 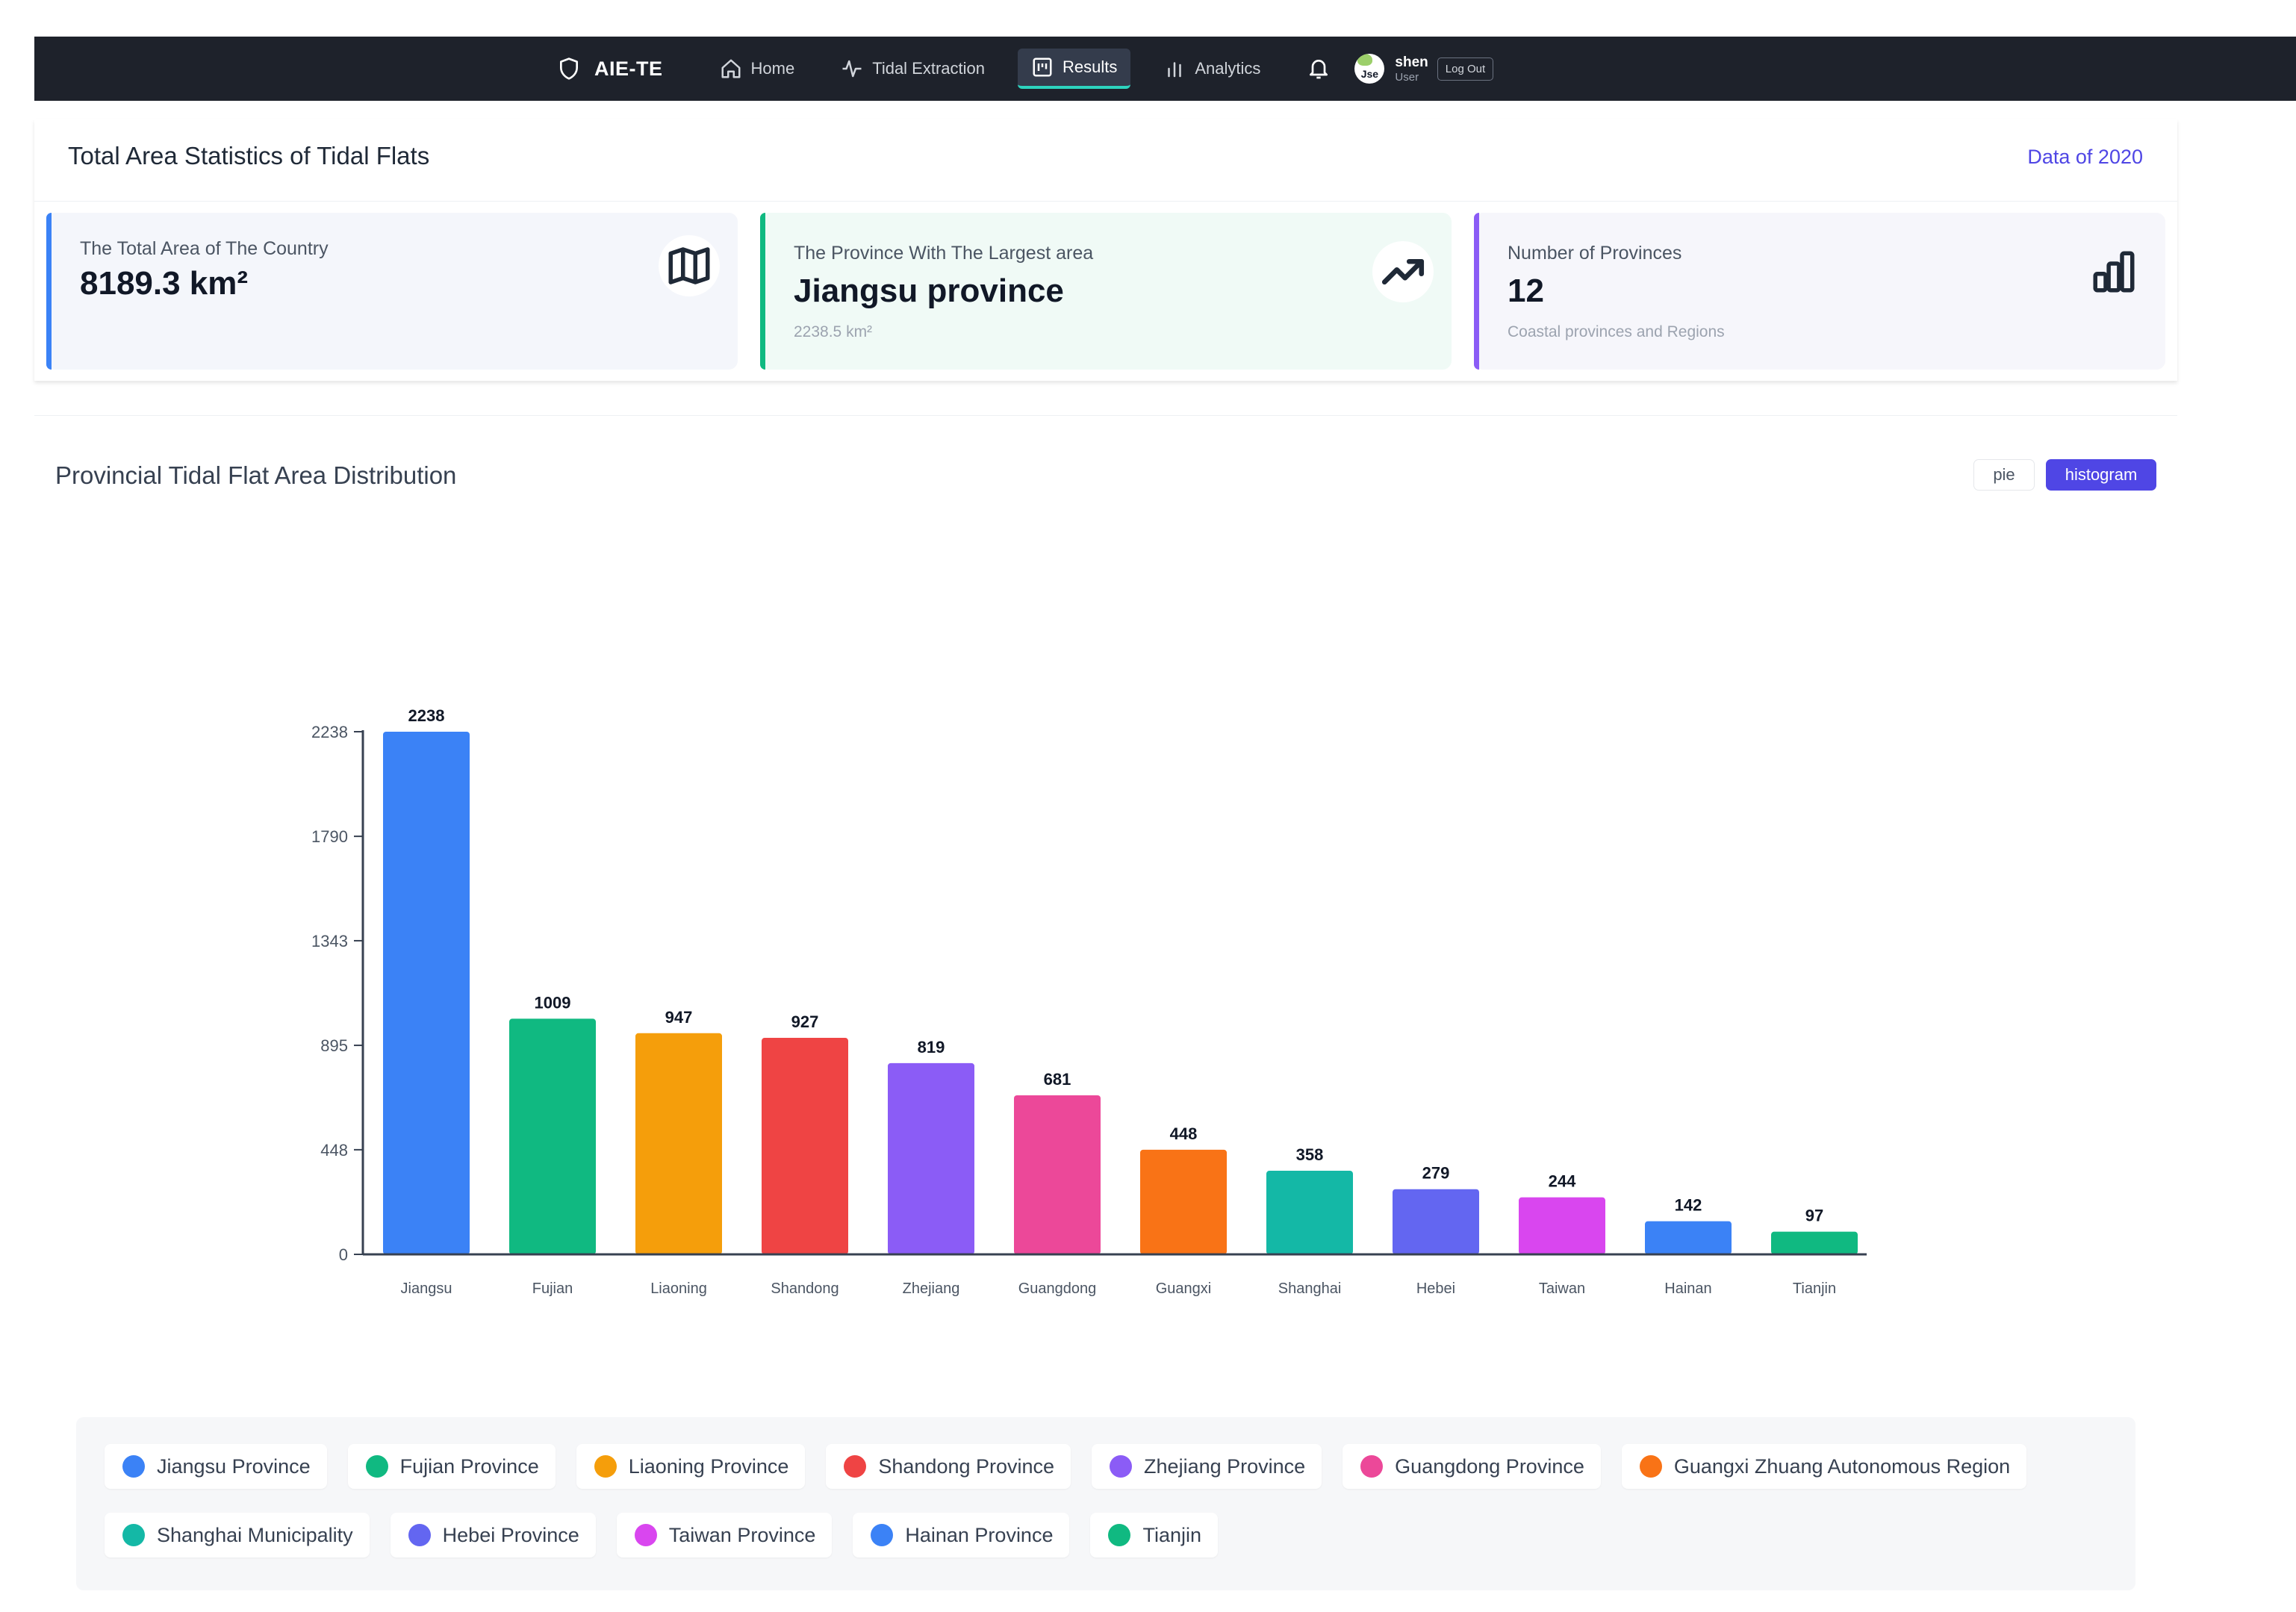 What do you see at coordinates (929, 68) in the screenshot?
I see `nav-item-label: Tidal Extraction` at bounding box center [929, 68].